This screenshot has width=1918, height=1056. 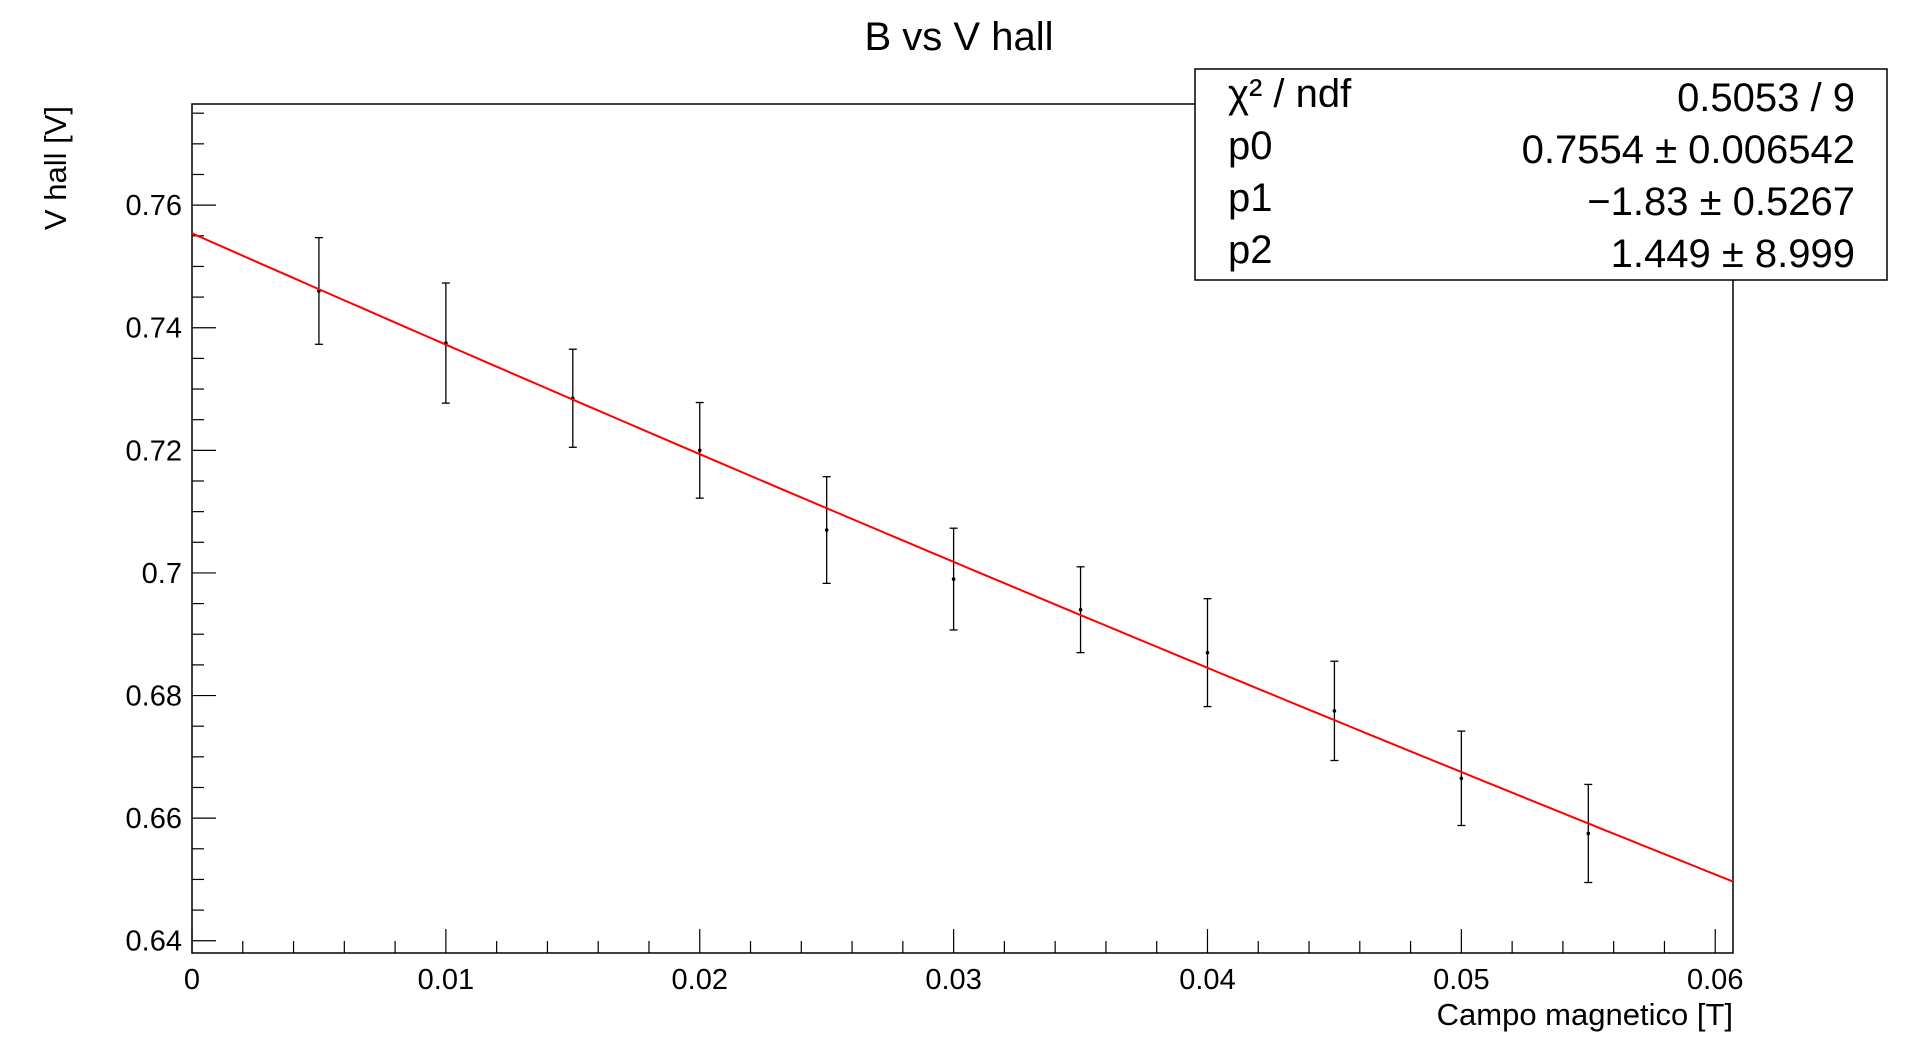 I want to click on stats-value-p0: 0.7554 ± 0.006542, so click(x=1688, y=150).